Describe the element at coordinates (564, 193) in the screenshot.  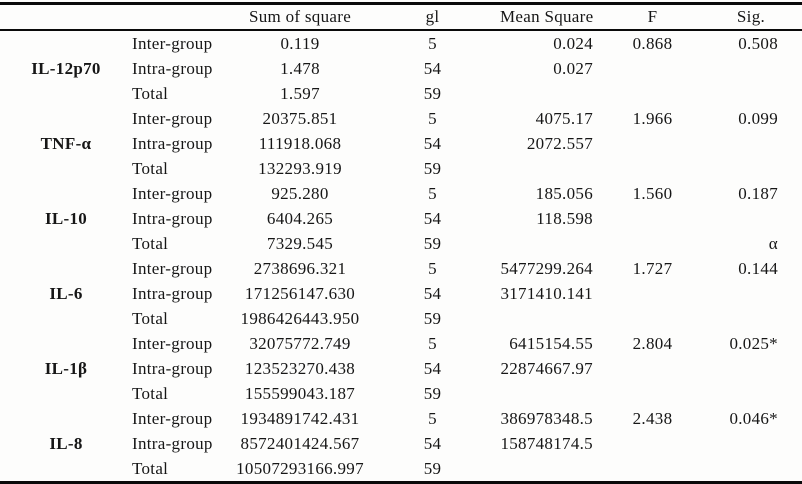
I see `mean-square-value: 185.056` at that location.